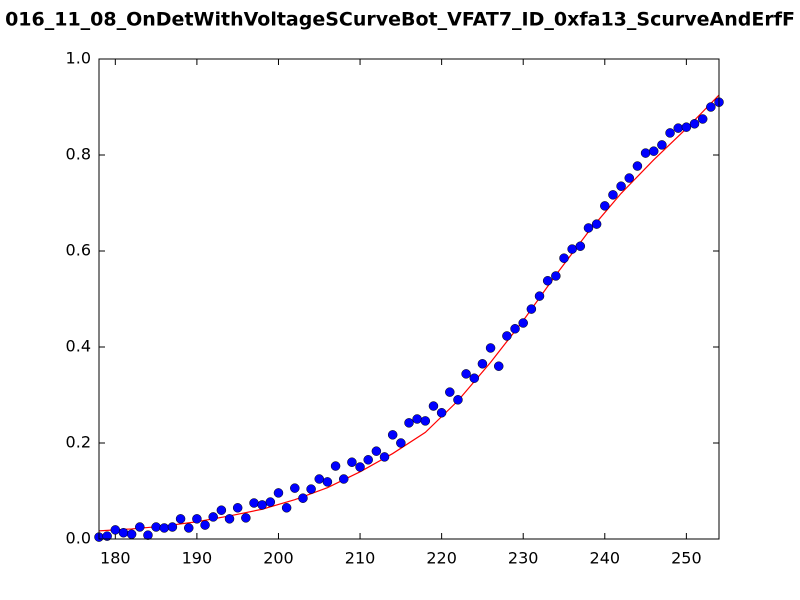  I want to click on y-tick-label: 0.8, so click(78, 154).